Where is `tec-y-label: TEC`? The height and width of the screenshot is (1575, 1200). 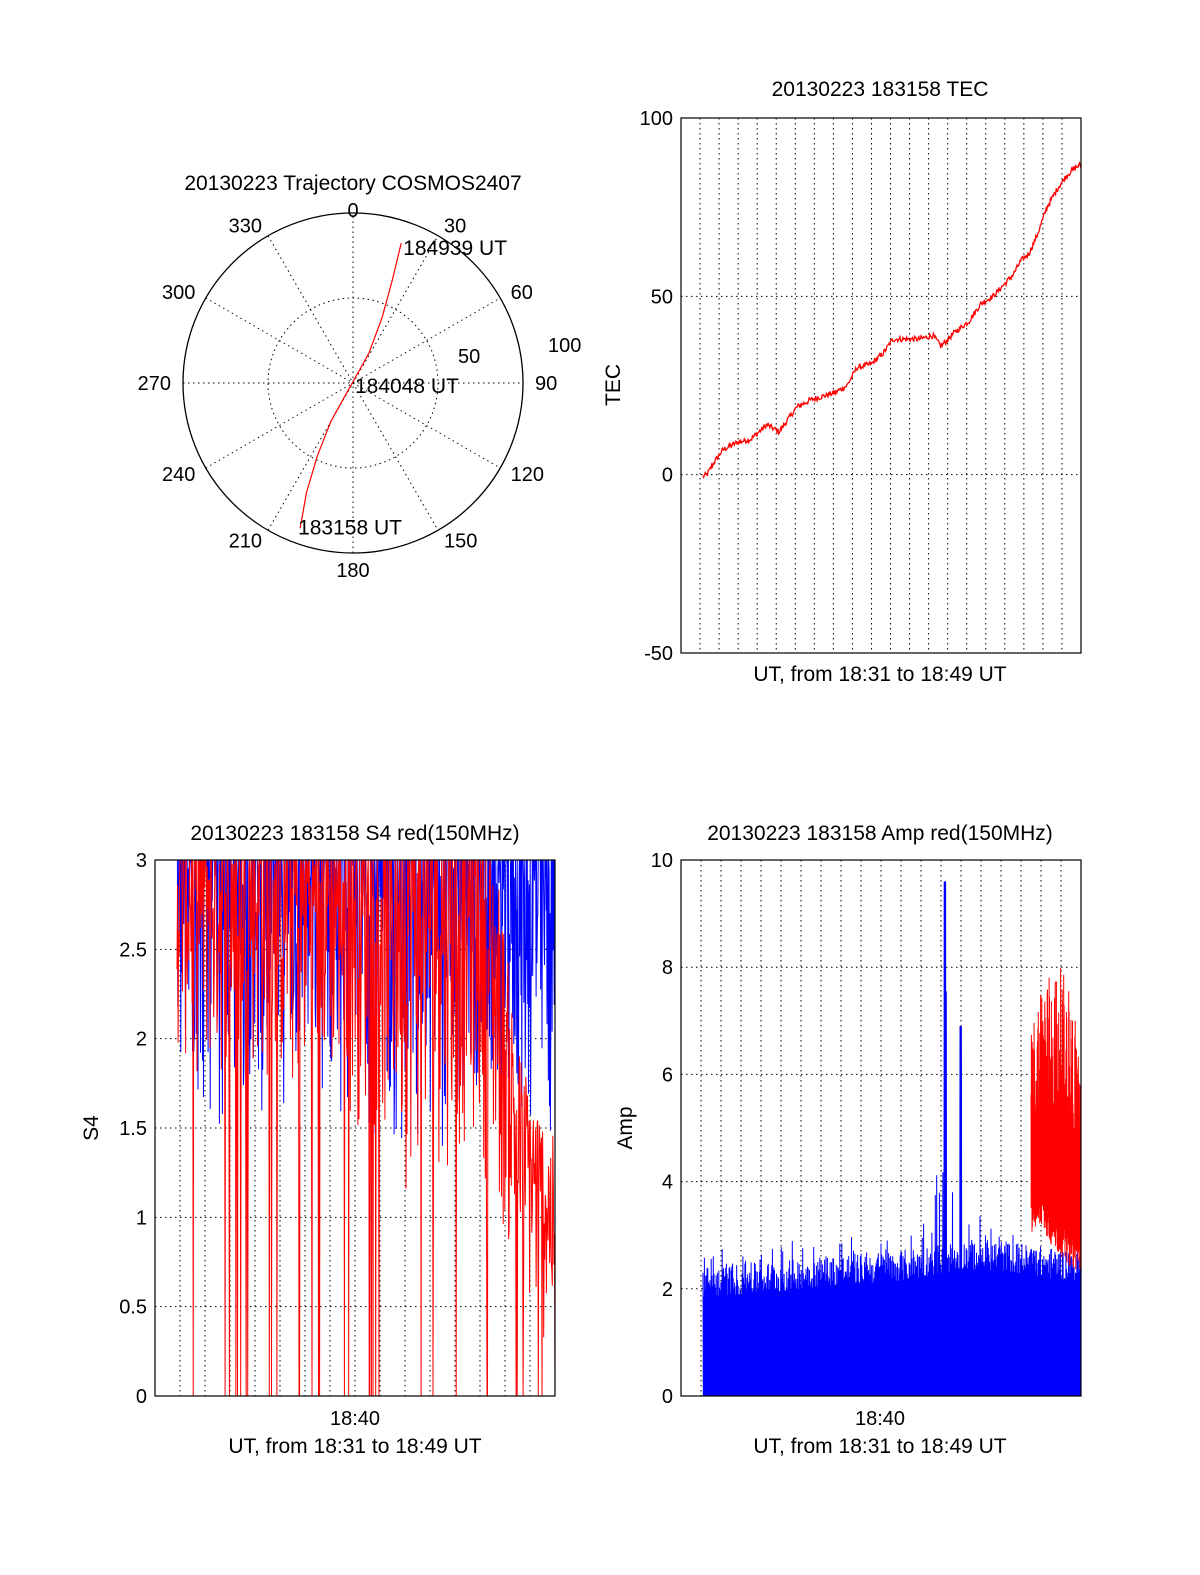 tec-y-label: TEC is located at coordinates (613, 385).